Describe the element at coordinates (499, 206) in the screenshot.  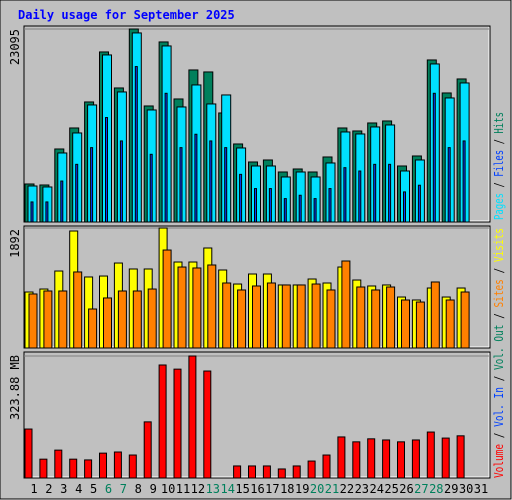
I see `legend-entry: Pages` at that location.